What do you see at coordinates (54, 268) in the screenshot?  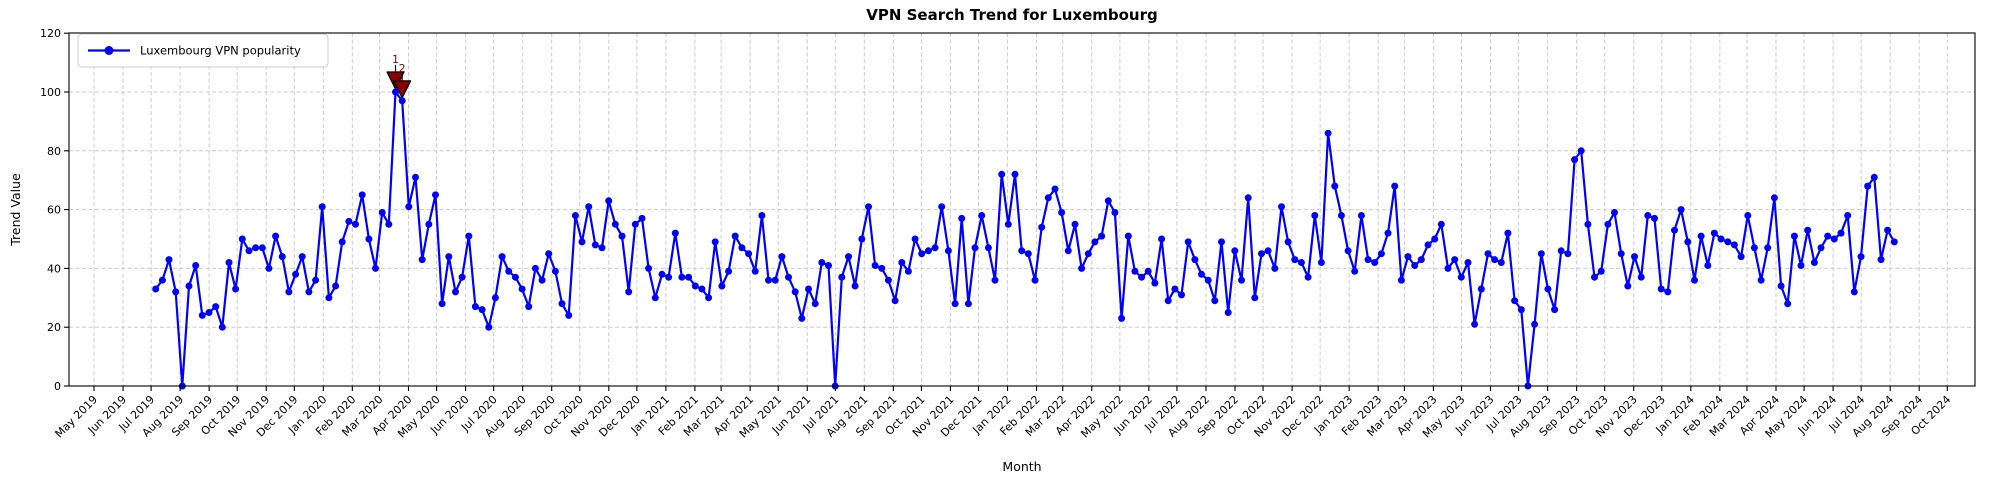 I see `y-tick-label: 40` at bounding box center [54, 268].